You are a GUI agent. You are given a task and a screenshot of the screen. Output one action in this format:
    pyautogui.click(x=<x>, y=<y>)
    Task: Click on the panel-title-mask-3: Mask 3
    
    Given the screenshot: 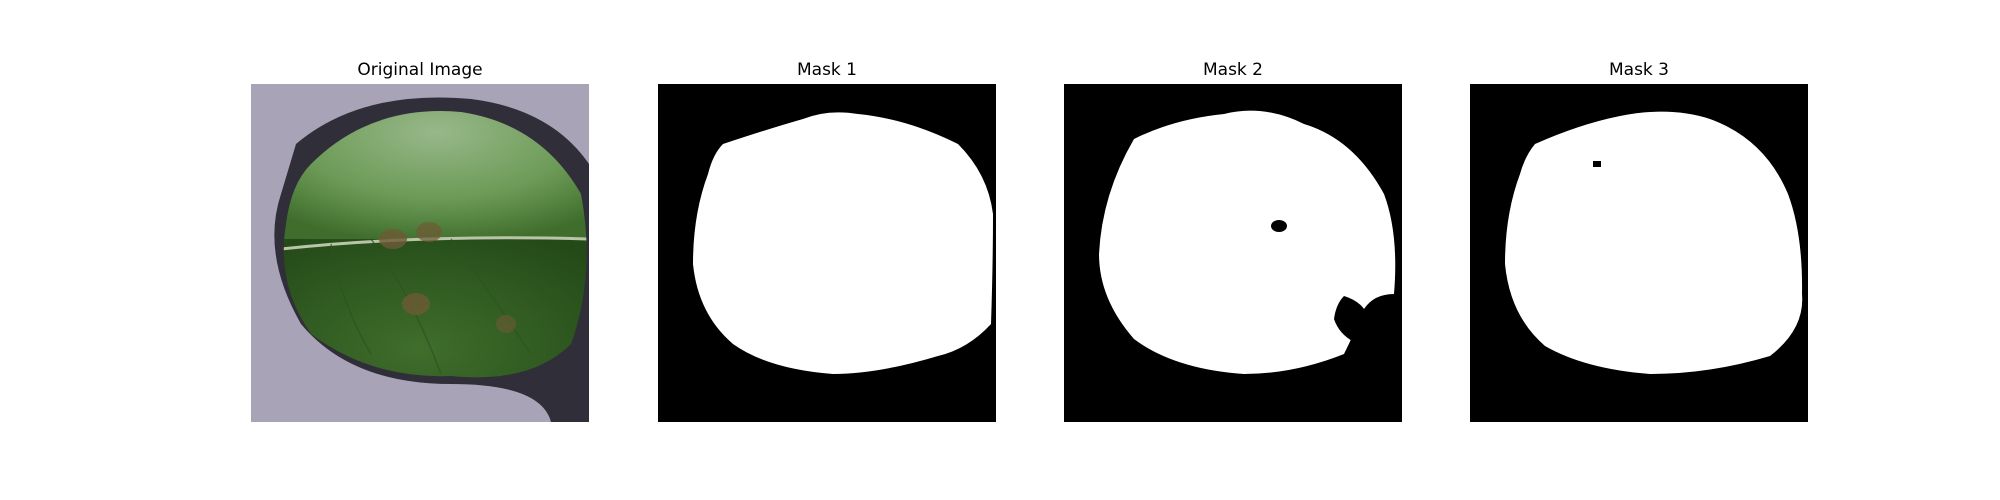 What is the action you would take?
    pyautogui.click(x=1638, y=70)
    